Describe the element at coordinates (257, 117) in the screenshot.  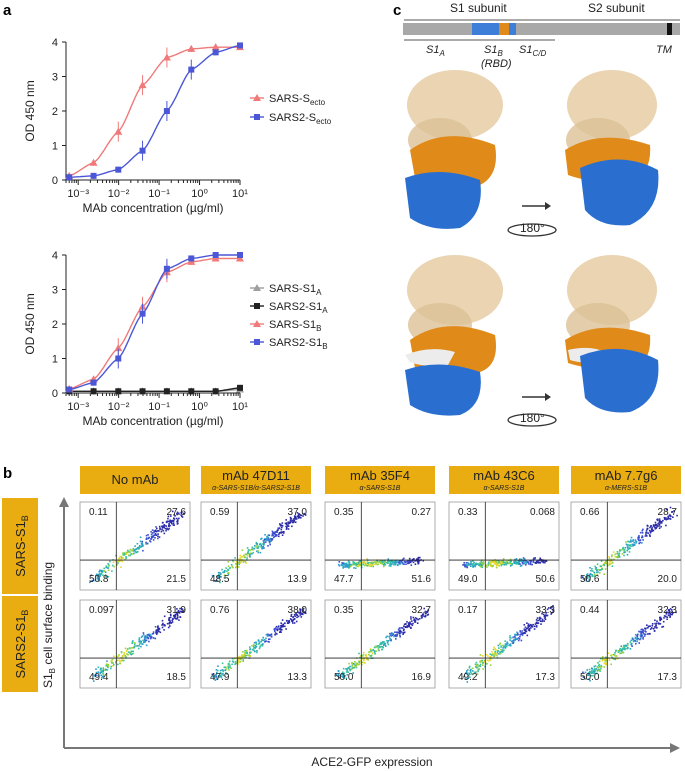
I see `legend-marker` at that location.